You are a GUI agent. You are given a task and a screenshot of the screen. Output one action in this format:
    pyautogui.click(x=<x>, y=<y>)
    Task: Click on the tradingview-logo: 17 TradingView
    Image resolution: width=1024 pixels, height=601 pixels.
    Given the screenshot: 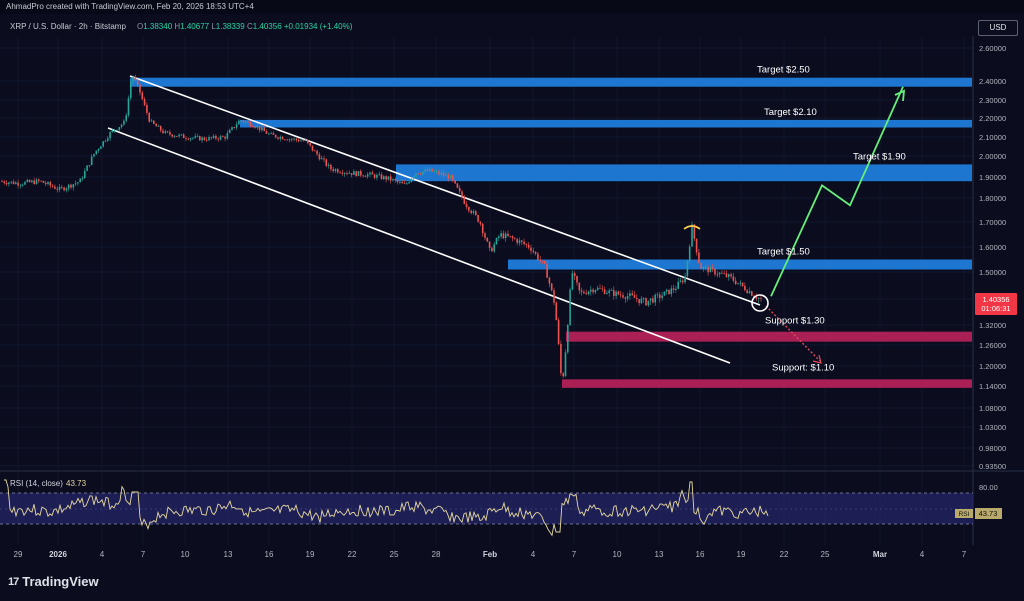 What is the action you would take?
    pyautogui.click(x=53, y=581)
    